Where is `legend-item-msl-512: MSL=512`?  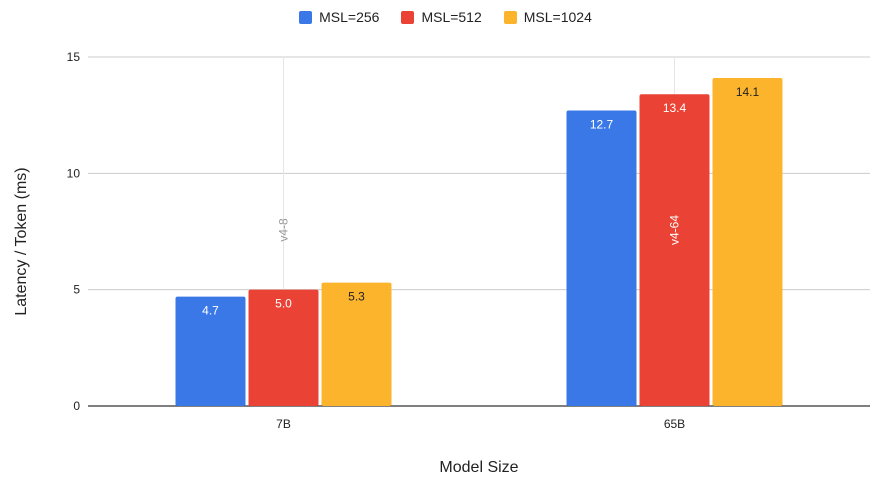
legend-item-msl-512: MSL=512 is located at coordinates (441, 17).